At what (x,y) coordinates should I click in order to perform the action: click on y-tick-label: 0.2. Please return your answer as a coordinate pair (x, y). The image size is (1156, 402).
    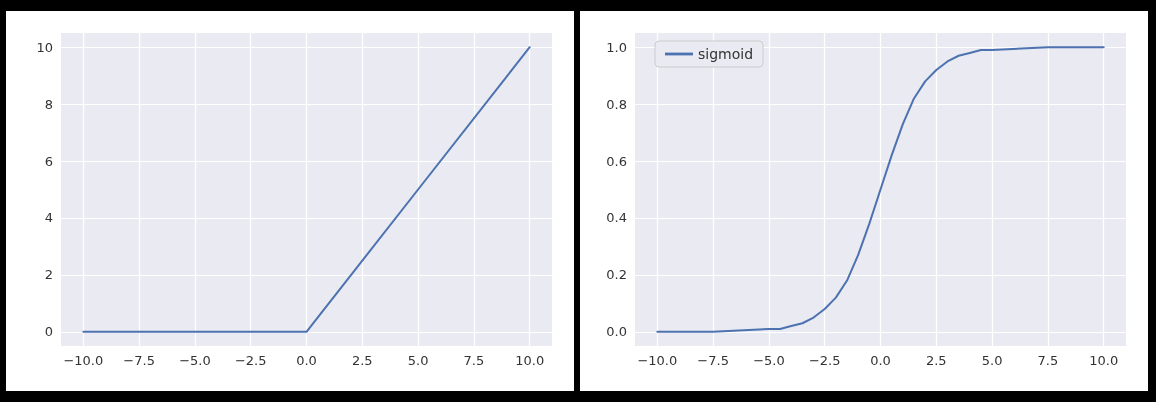
    Looking at the image, I should click on (616, 275).